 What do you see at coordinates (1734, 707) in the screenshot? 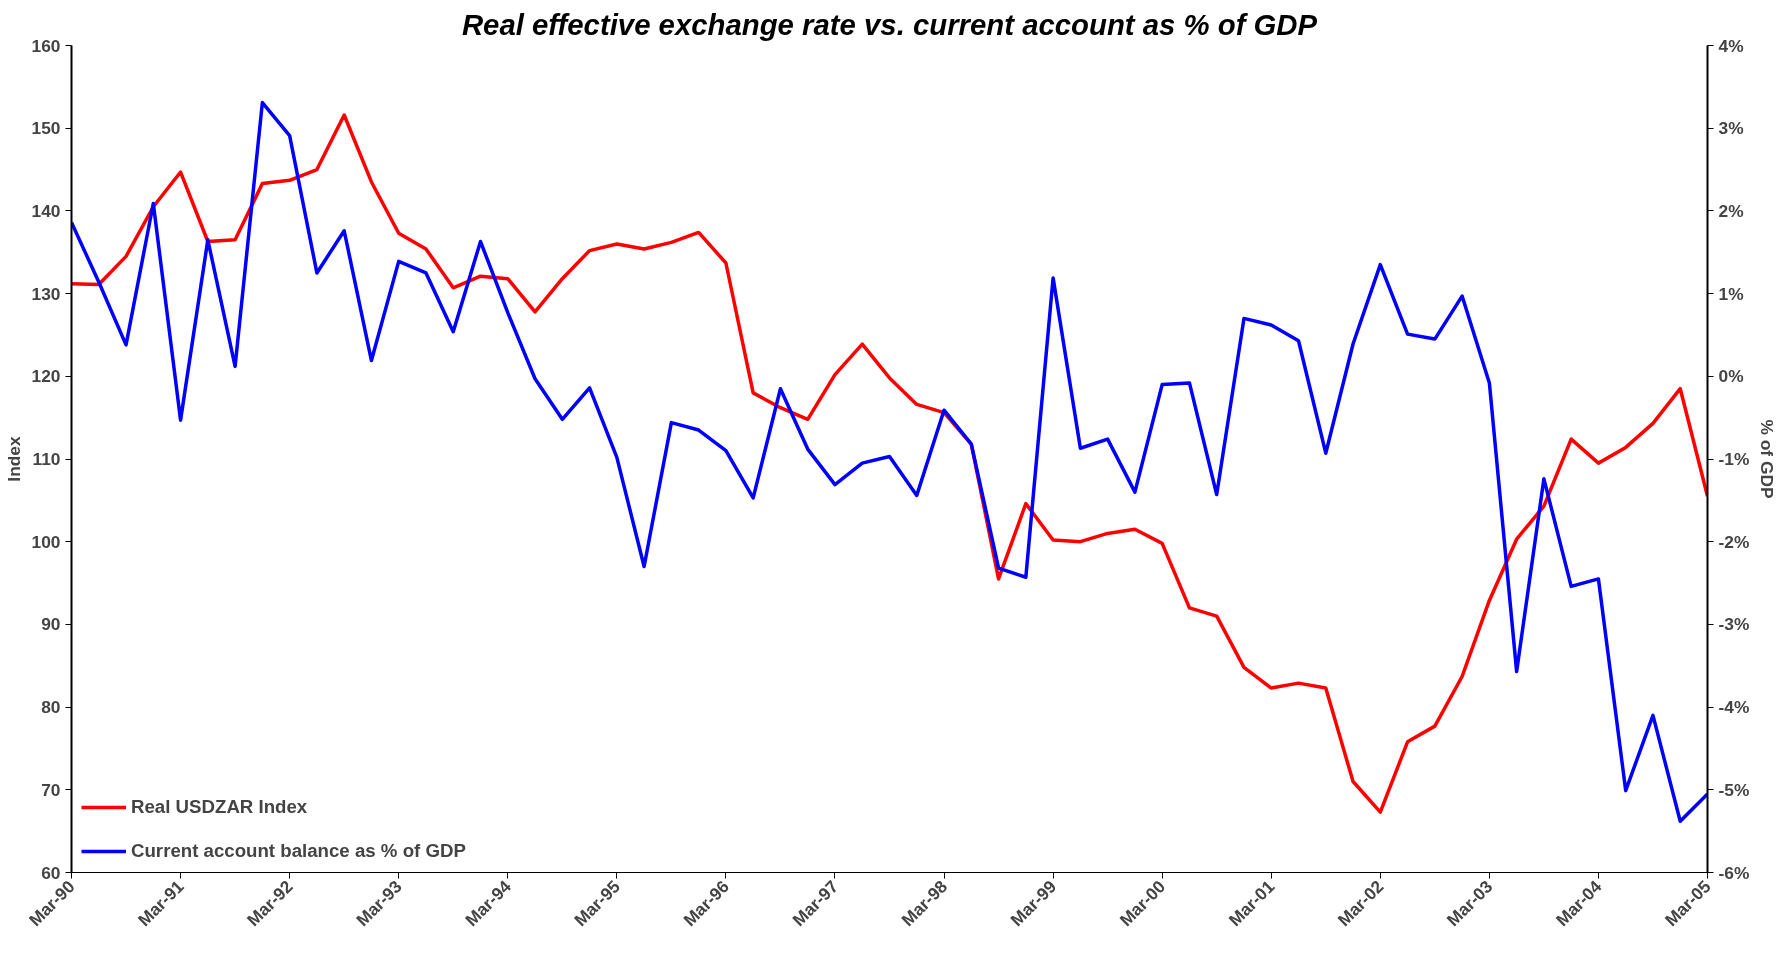
I see `y2-tick-label: -4%` at bounding box center [1734, 707].